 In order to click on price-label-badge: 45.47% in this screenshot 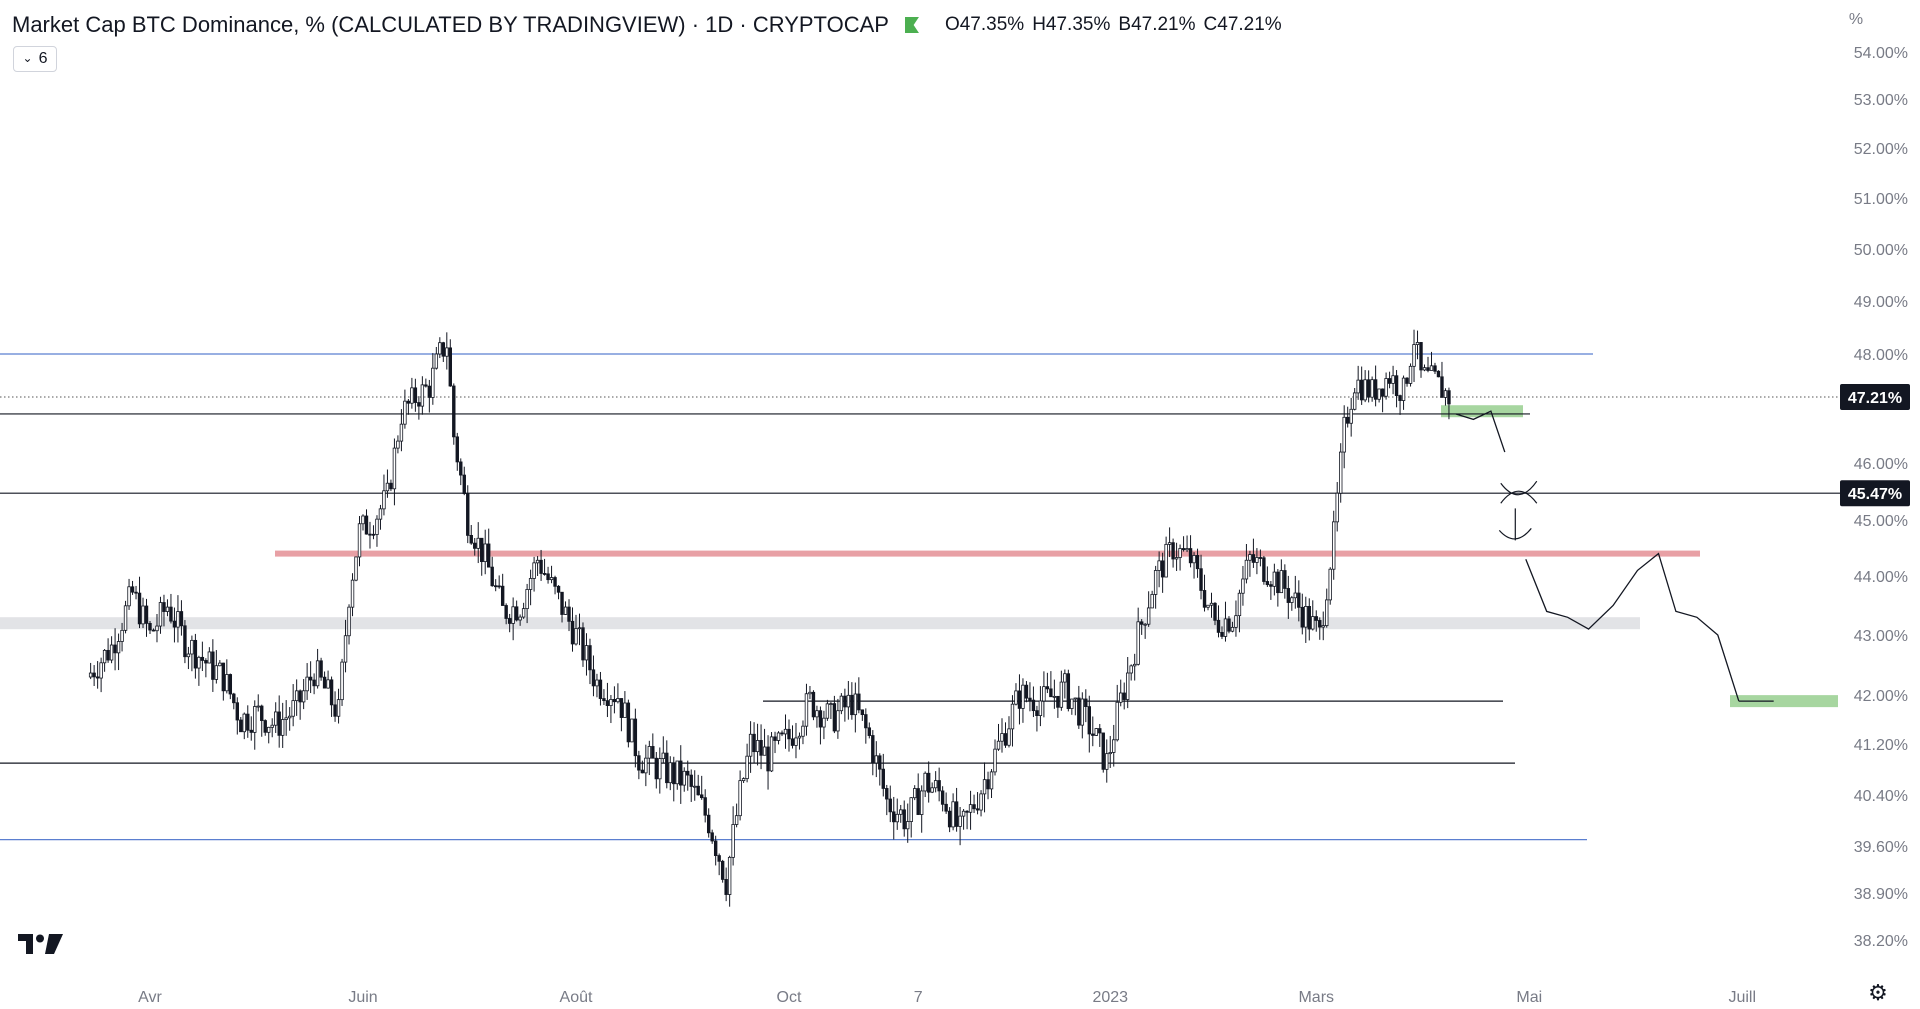, I will do `click(1875, 493)`.